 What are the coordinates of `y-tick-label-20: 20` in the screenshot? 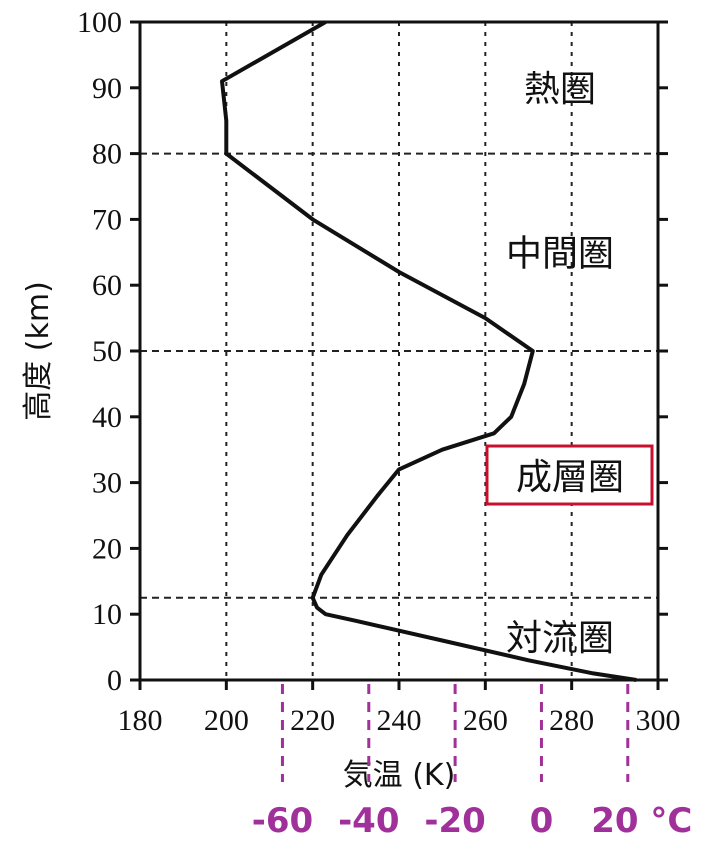 It's located at (107, 548).